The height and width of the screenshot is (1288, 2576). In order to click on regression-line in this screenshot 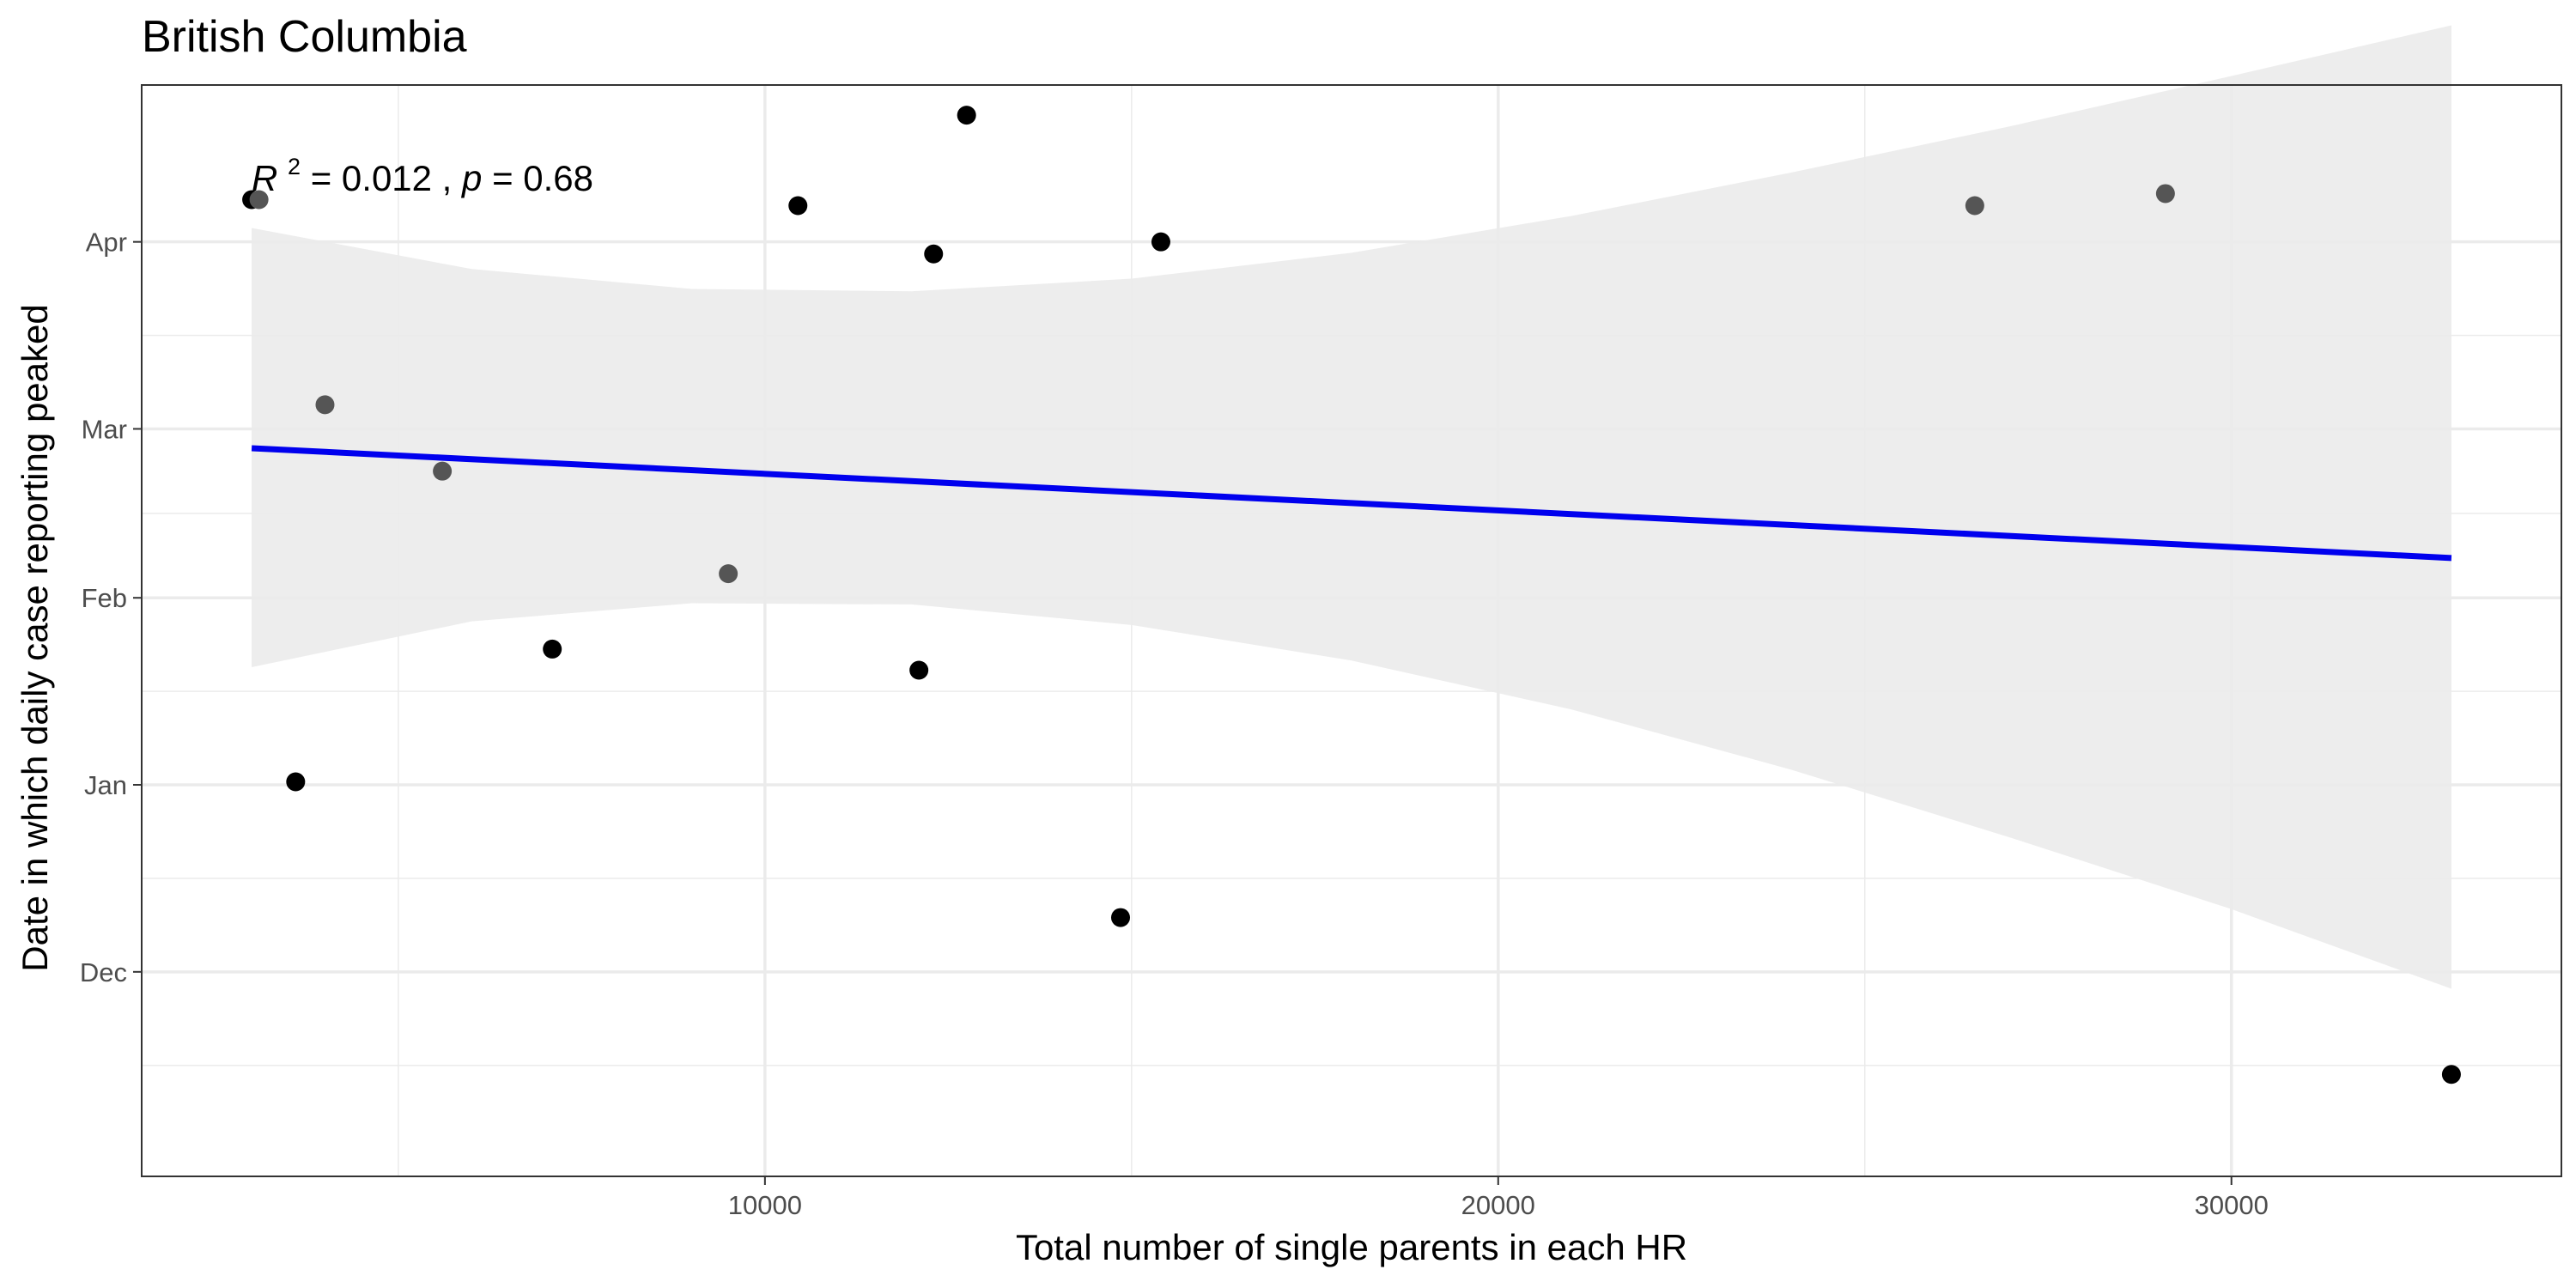, I will do `click(1352, 503)`.